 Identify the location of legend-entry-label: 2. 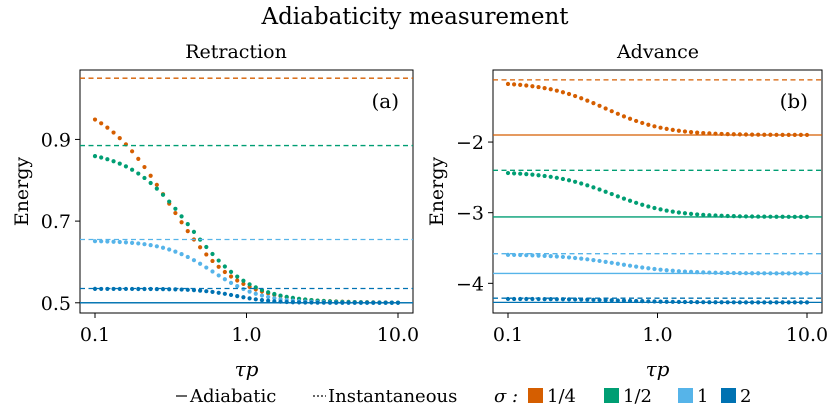
(745, 396).